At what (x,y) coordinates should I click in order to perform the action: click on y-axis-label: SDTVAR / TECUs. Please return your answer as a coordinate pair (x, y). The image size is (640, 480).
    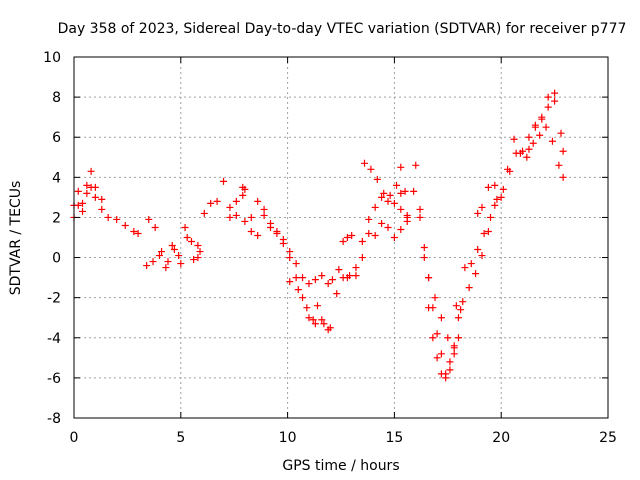
    Looking at the image, I should click on (16, 238).